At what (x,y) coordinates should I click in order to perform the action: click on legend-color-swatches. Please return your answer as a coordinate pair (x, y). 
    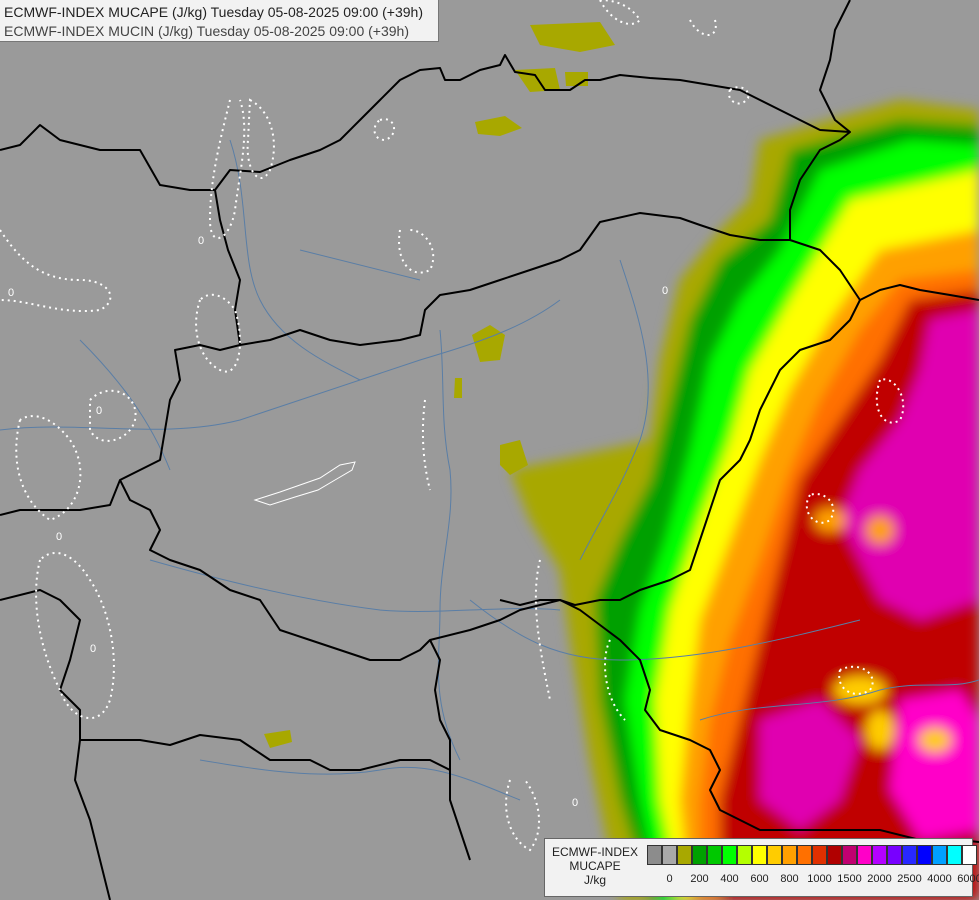
    Looking at the image, I should click on (812, 855).